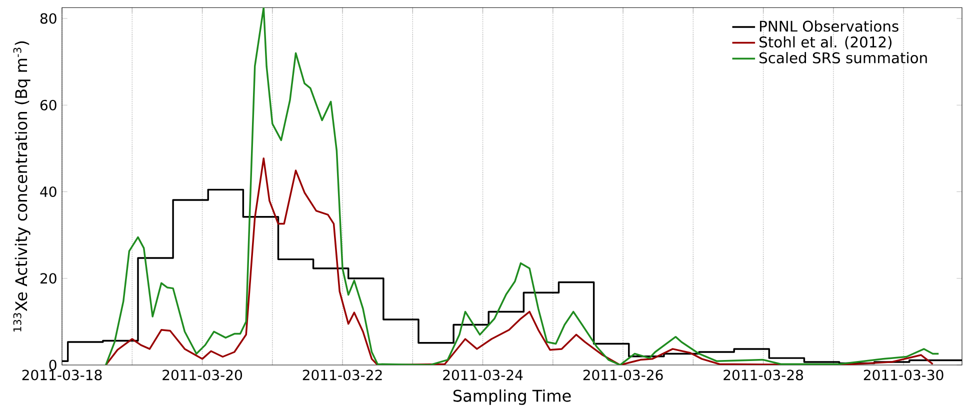  I want to click on x-axis-title: Sampling Time, so click(512, 397).